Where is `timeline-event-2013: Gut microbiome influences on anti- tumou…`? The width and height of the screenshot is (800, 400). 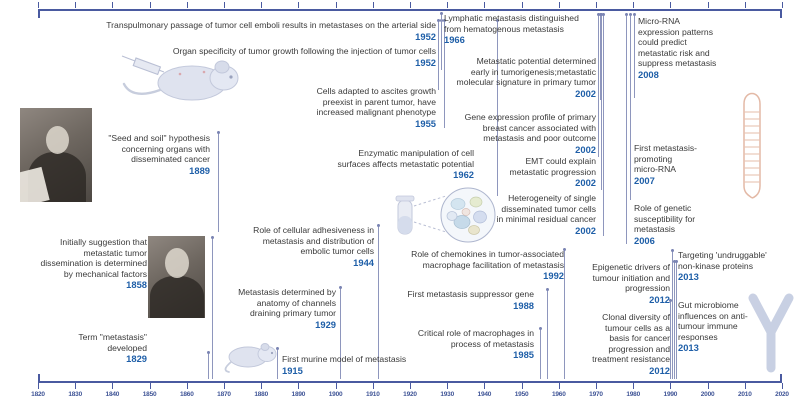 timeline-event-2013: Gut microbiome influences on anti- tumou… is located at coordinates (724, 327).